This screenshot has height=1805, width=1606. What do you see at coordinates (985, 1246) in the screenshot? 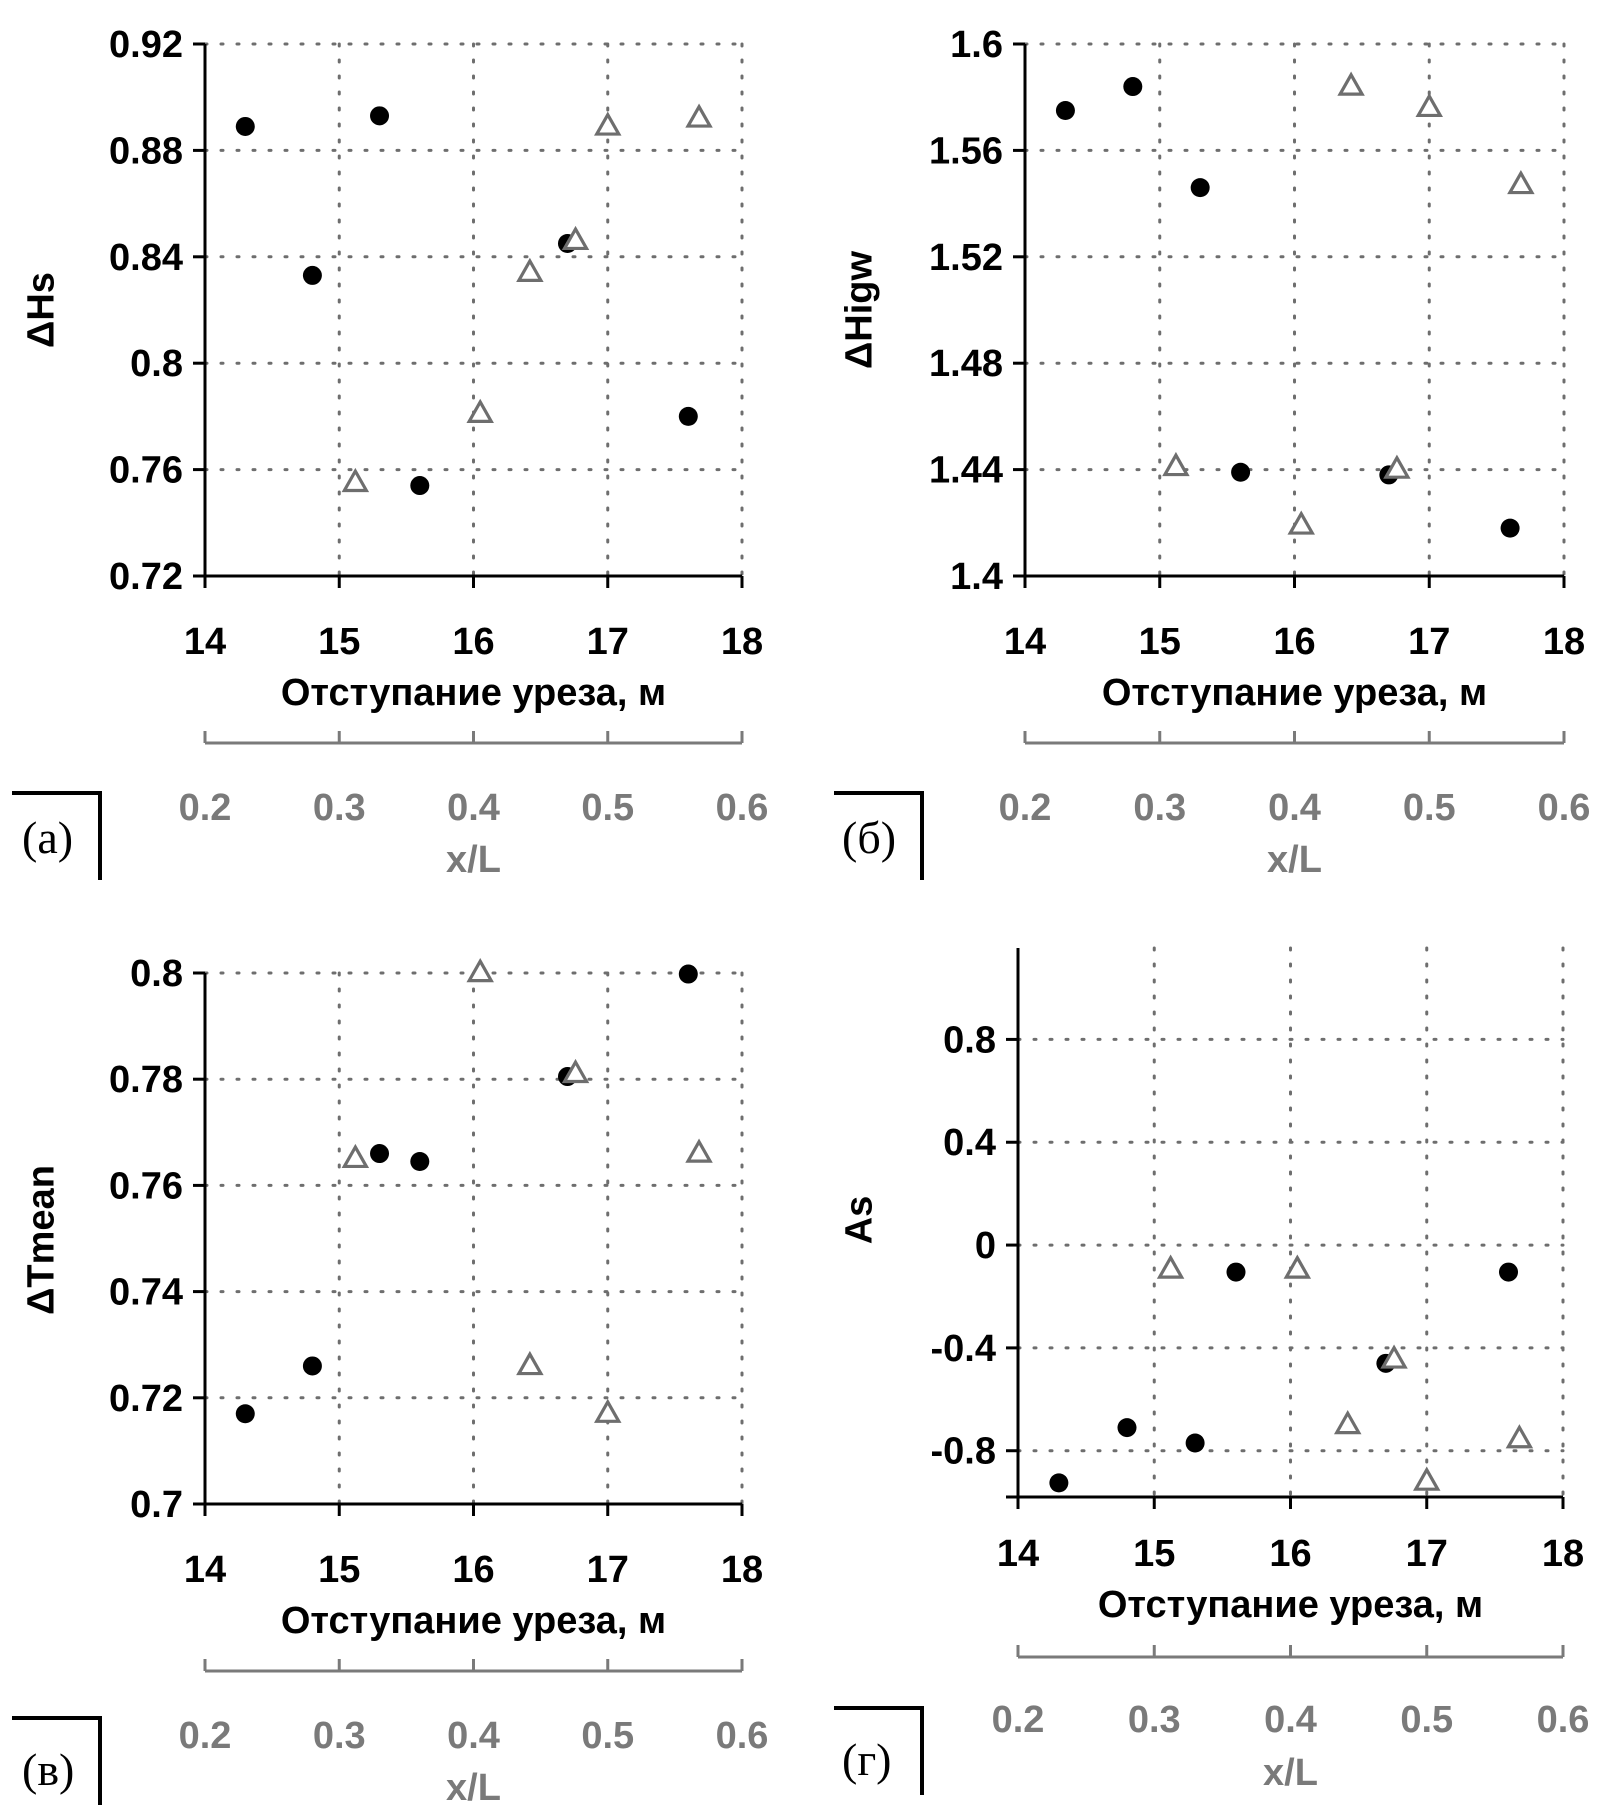
I see `y-tick-label: 0` at bounding box center [985, 1246].